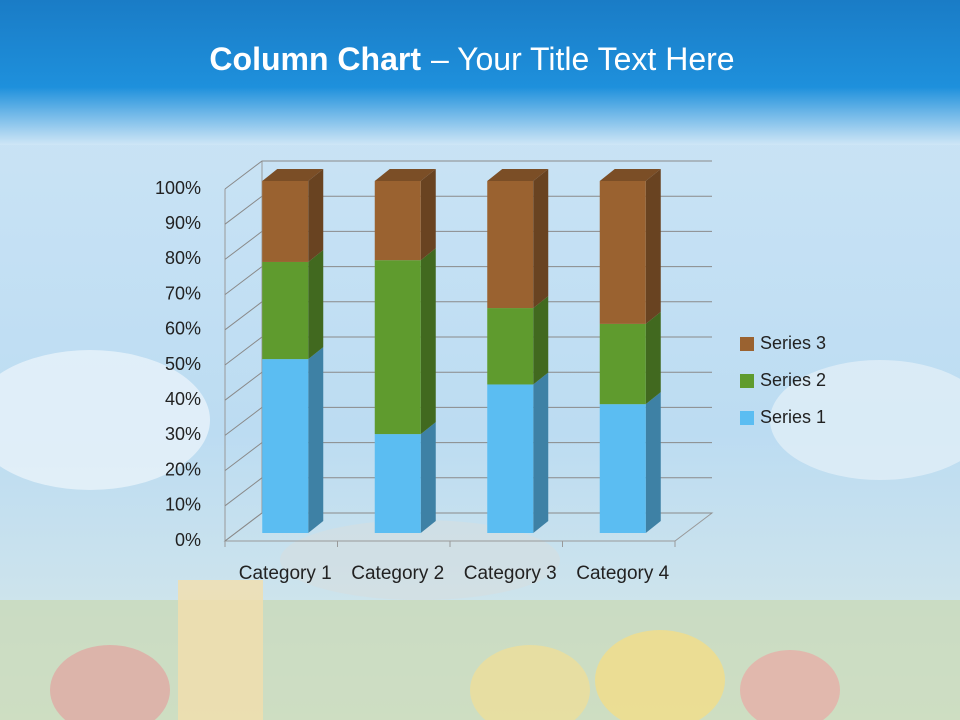 This screenshot has width=960, height=720. I want to click on x-tick-label: Category 2, so click(398, 573).